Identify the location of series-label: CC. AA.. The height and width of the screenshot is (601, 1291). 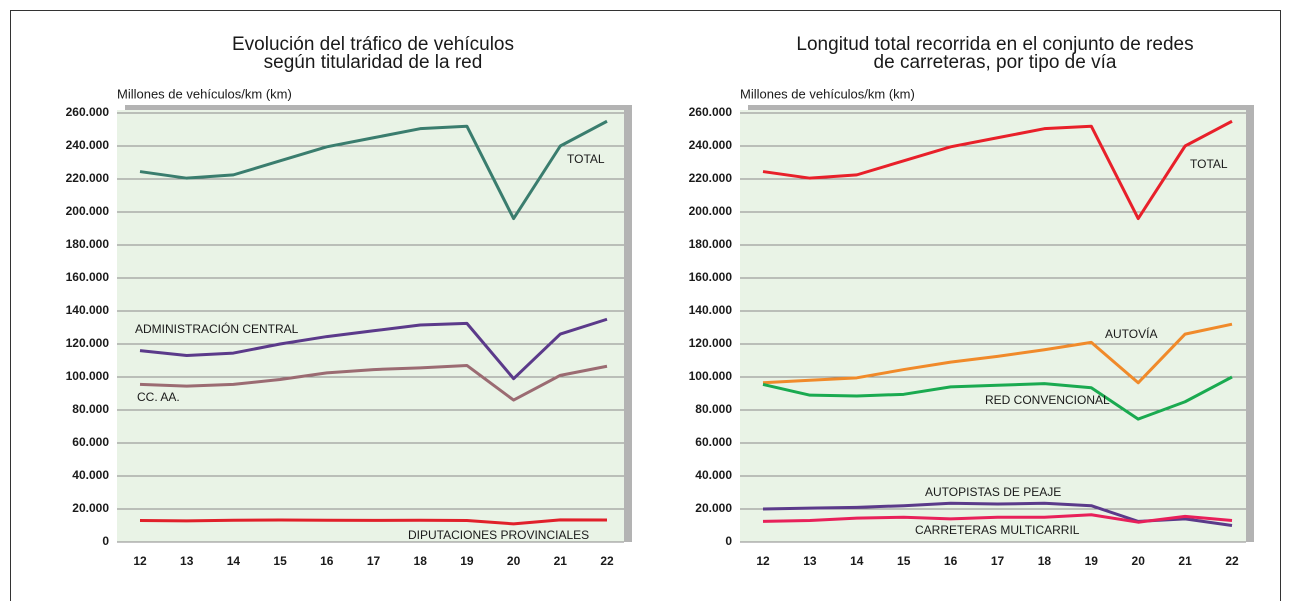
(158, 397).